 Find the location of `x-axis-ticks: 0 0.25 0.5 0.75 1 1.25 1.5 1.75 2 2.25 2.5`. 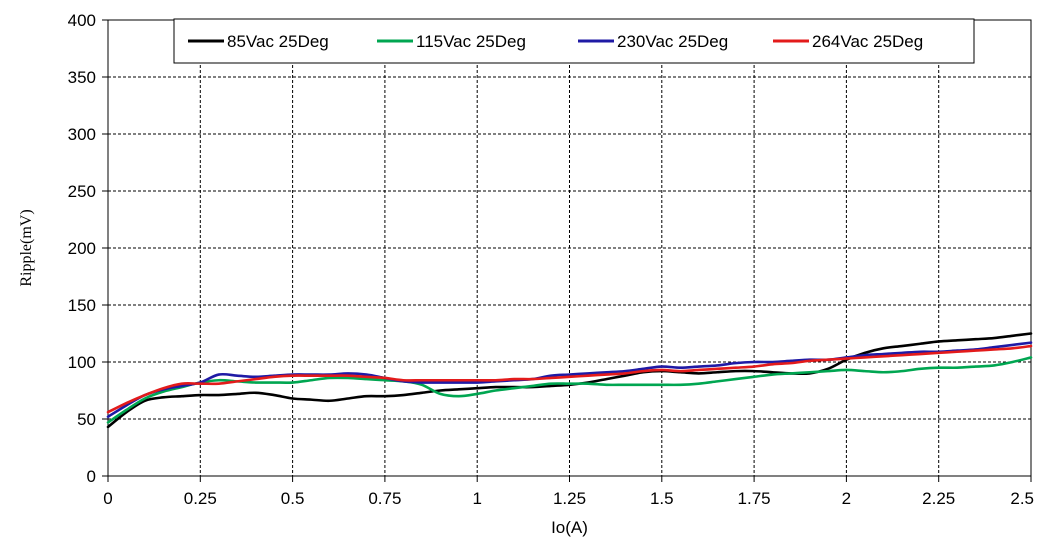

x-axis-ticks: 0 0.25 0.5 0.75 1 1.25 1.5 1.75 2 2.25 2.5 is located at coordinates (568, 492).